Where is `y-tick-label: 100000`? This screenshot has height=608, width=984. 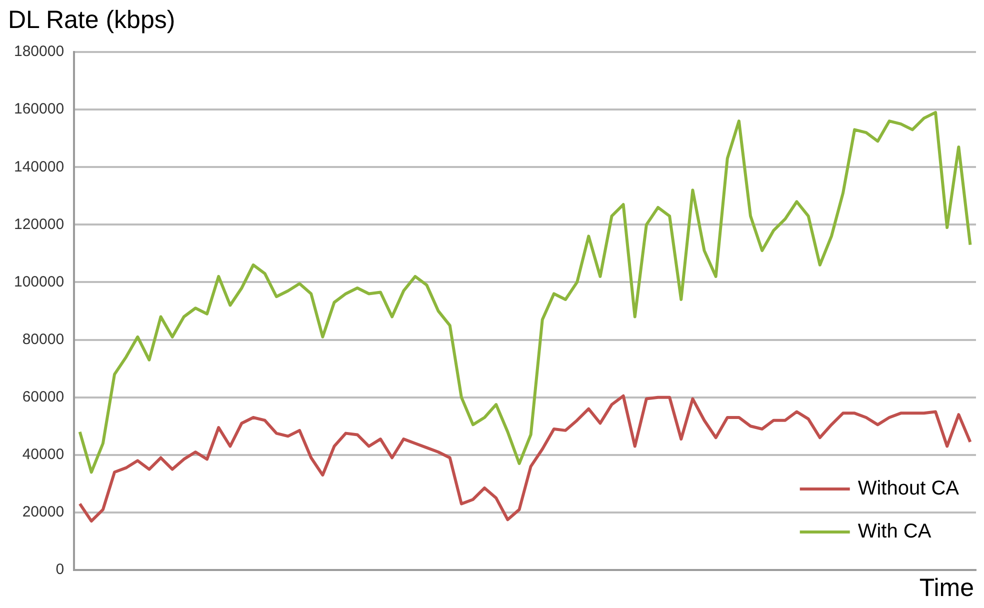 y-tick-label: 100000 is located at coordinates (39, 281).